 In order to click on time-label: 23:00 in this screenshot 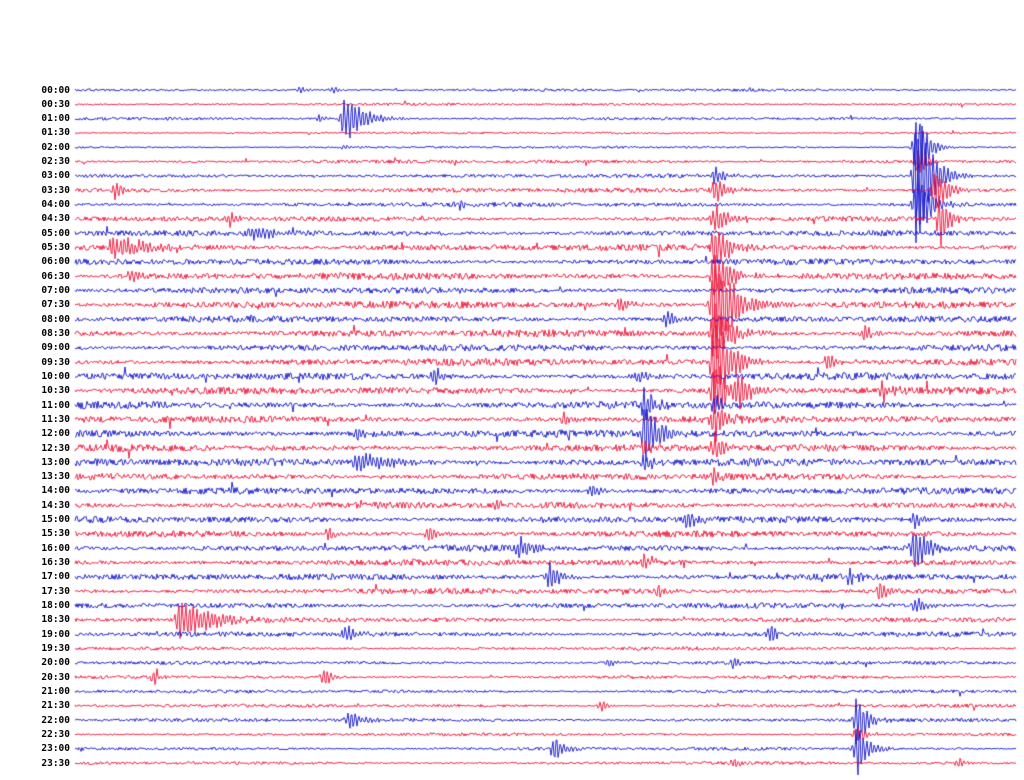, I will do `click(55, 749)`.